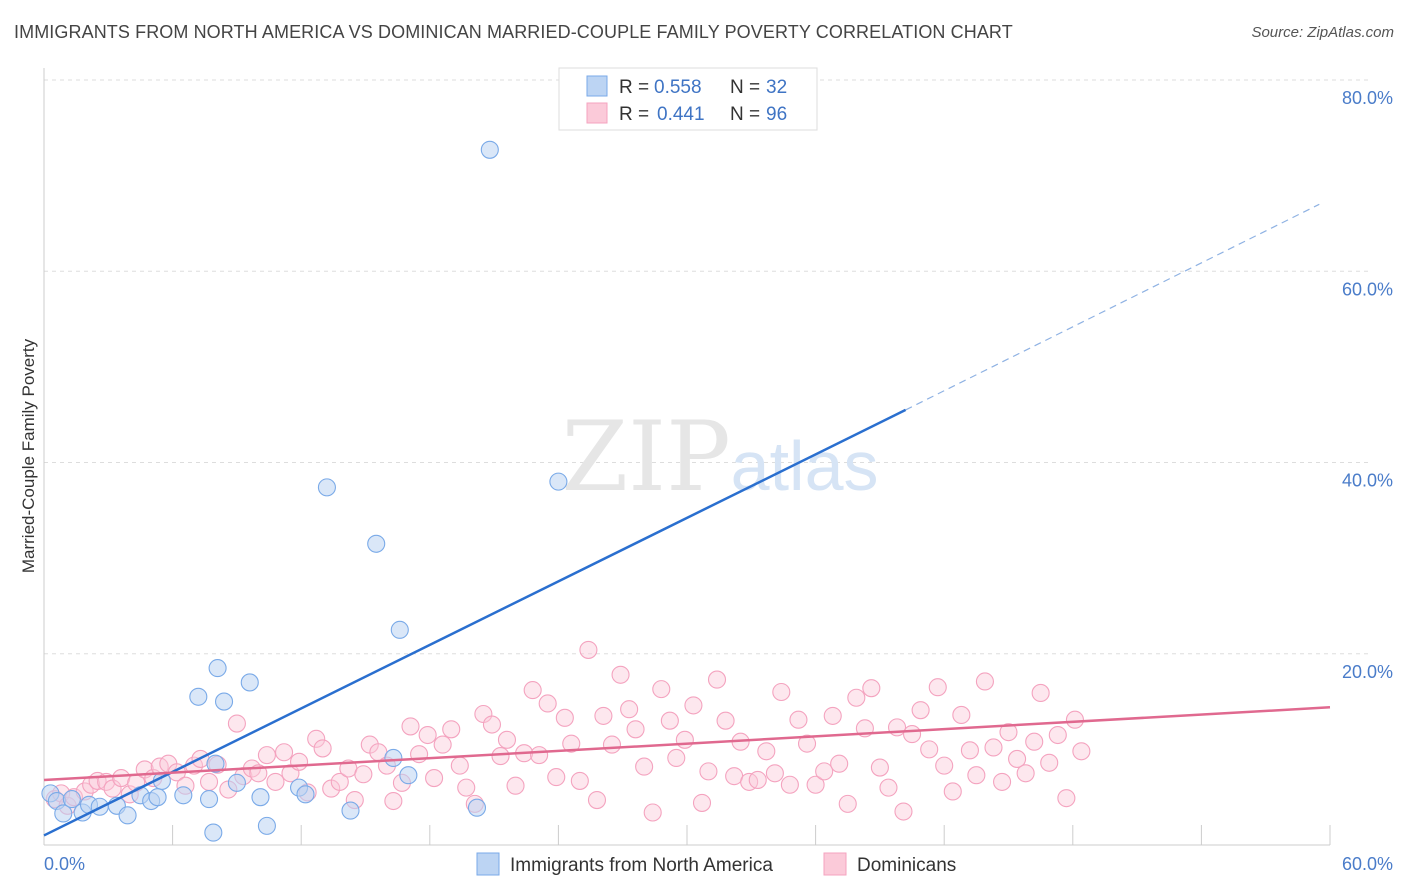  I want to click on legend-r-value-1: 0.558, so click(678, 87).